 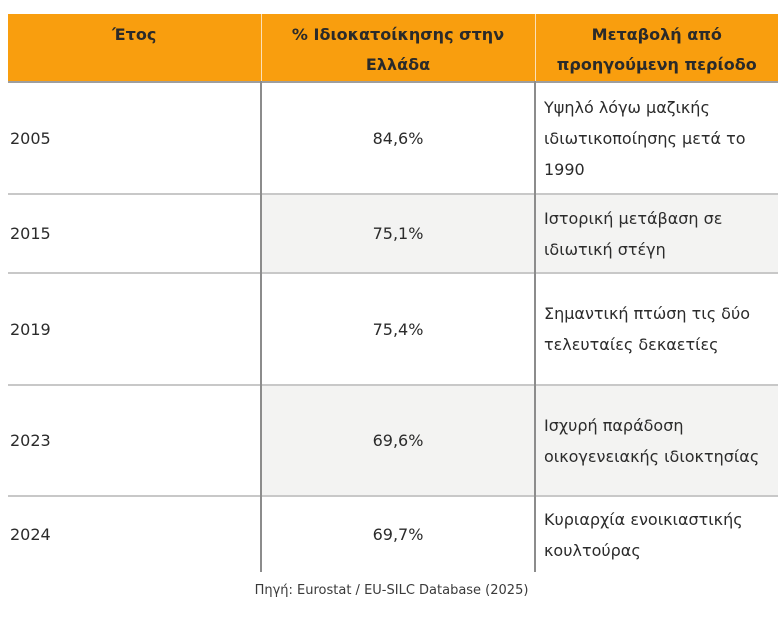 What do you see at coordinates (398, 138) in the screenshot?
I see `cell-ownership: 84,6%` at bounding box center [398, 138].